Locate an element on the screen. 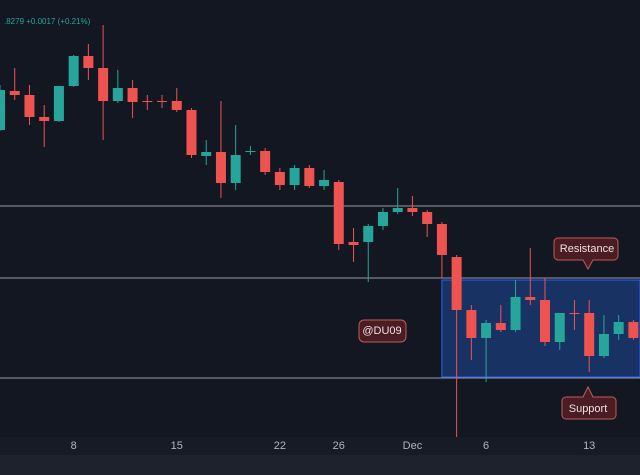 The height and width of the screenshot is (475, 640). price-header: .8279 +0.0017 (+0.21%) is located at coordinates (47, 21).